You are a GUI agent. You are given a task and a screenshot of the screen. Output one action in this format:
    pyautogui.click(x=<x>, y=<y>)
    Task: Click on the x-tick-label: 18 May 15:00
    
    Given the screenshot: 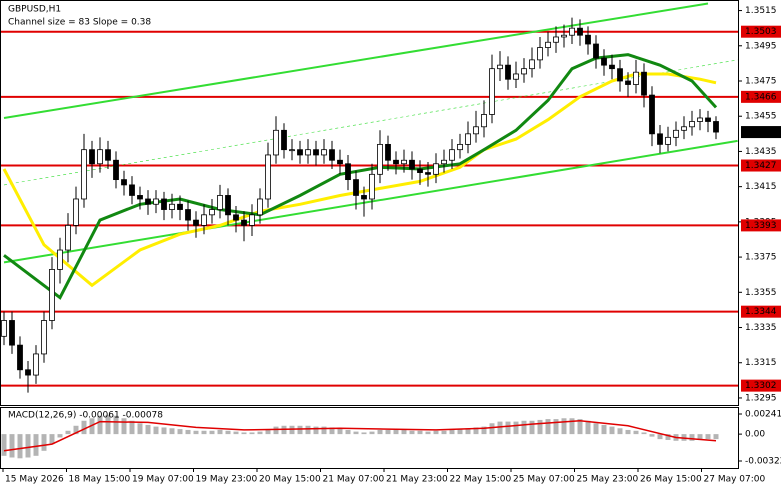 What is the action you would take?
    pyautogui.click(x=100, y=480)
    